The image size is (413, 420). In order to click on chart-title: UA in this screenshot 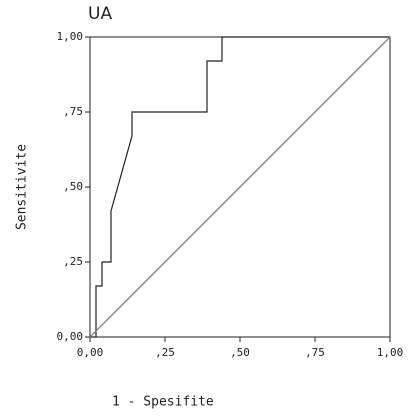, I will do `click(100, 14)`.